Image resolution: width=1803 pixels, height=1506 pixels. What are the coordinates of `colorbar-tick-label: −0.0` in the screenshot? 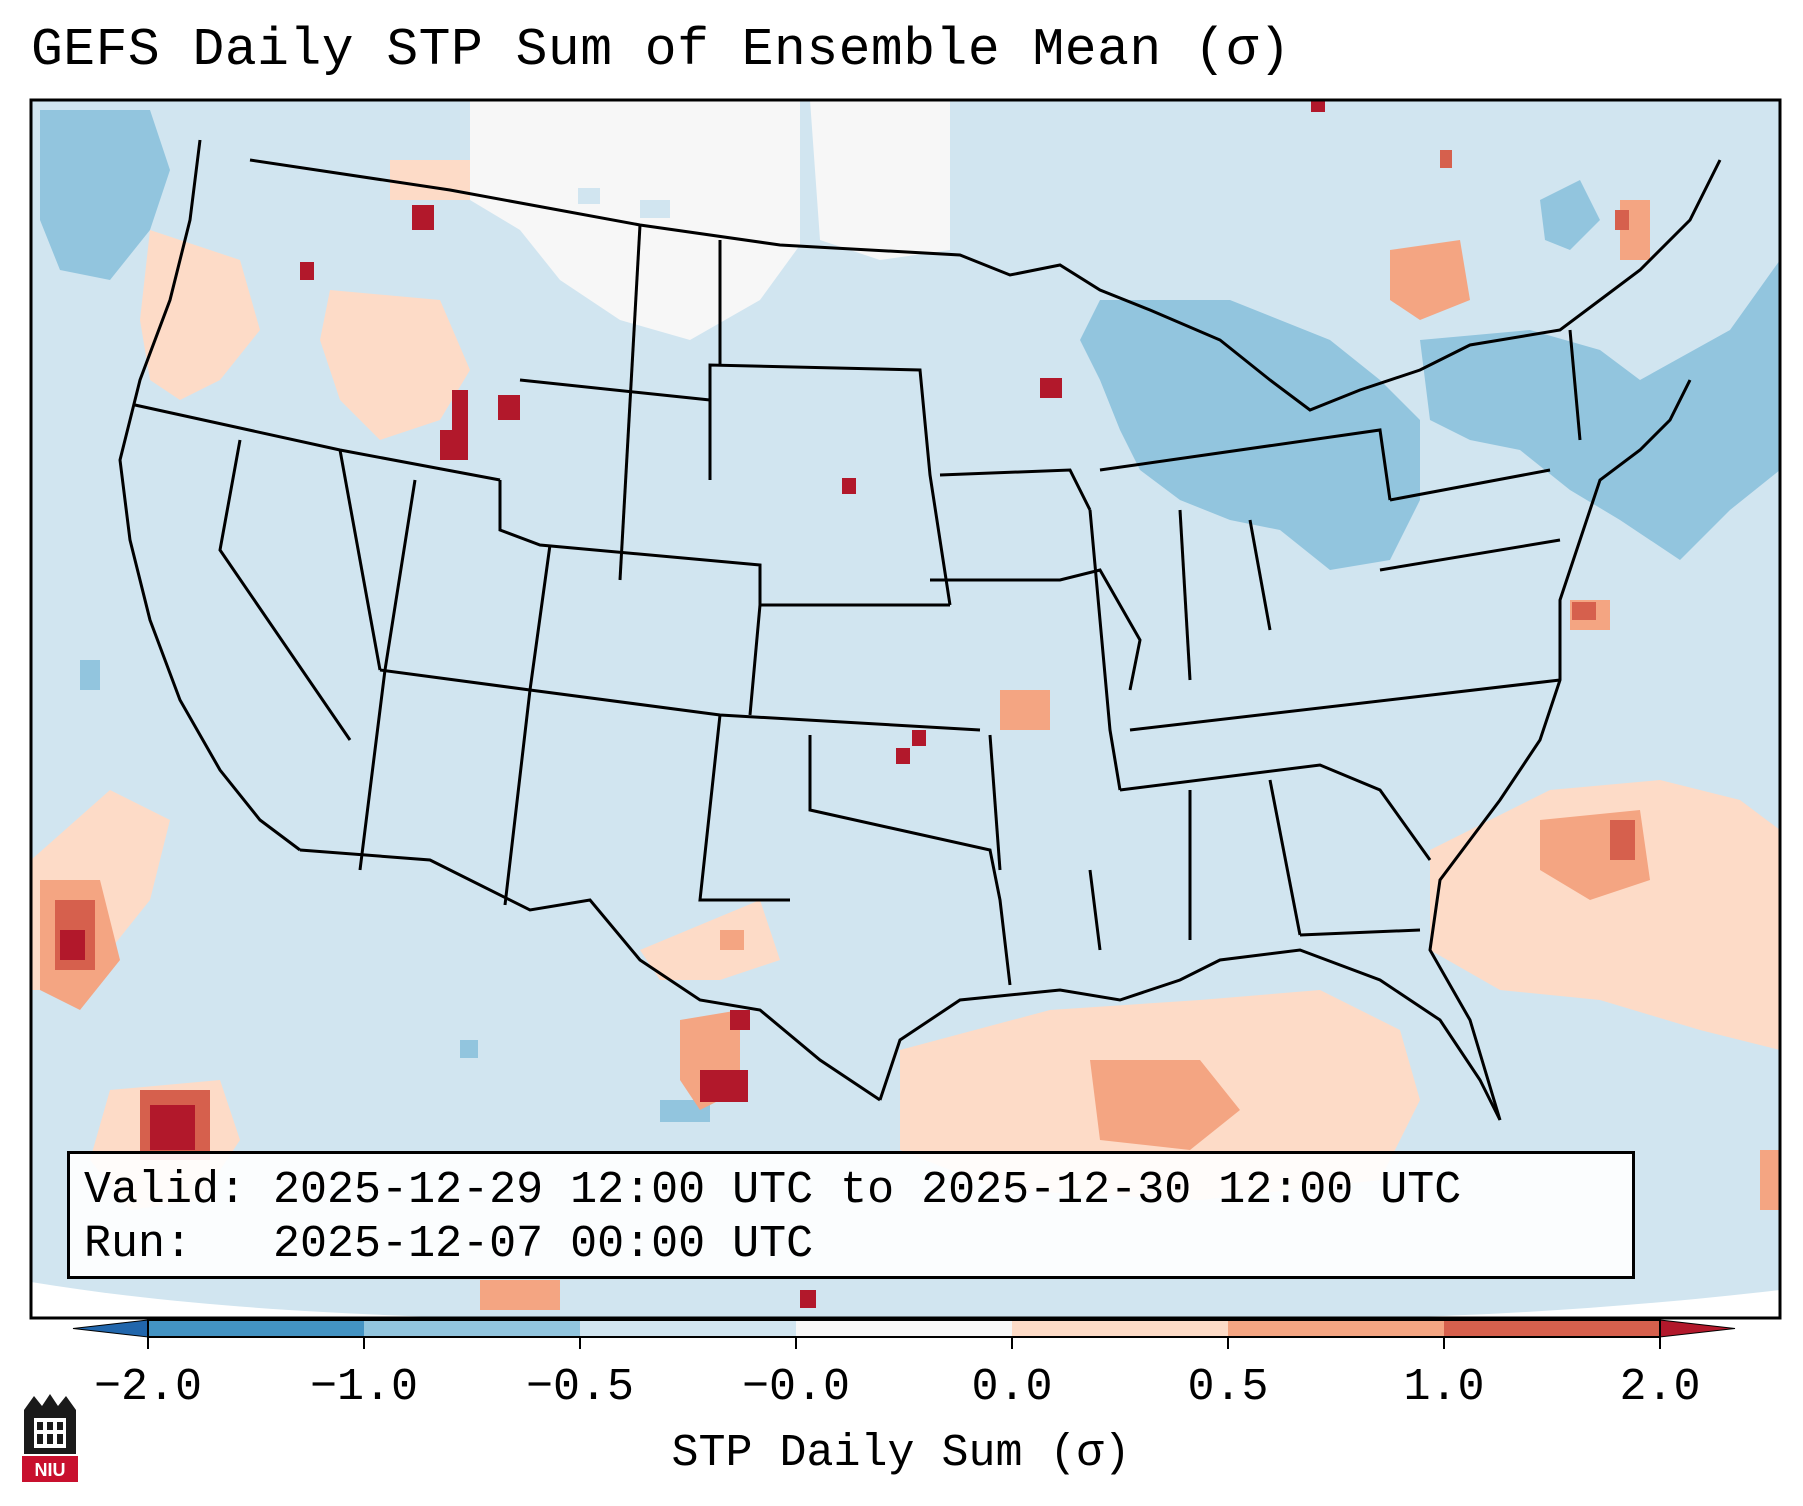 It's located at (796, 1387).